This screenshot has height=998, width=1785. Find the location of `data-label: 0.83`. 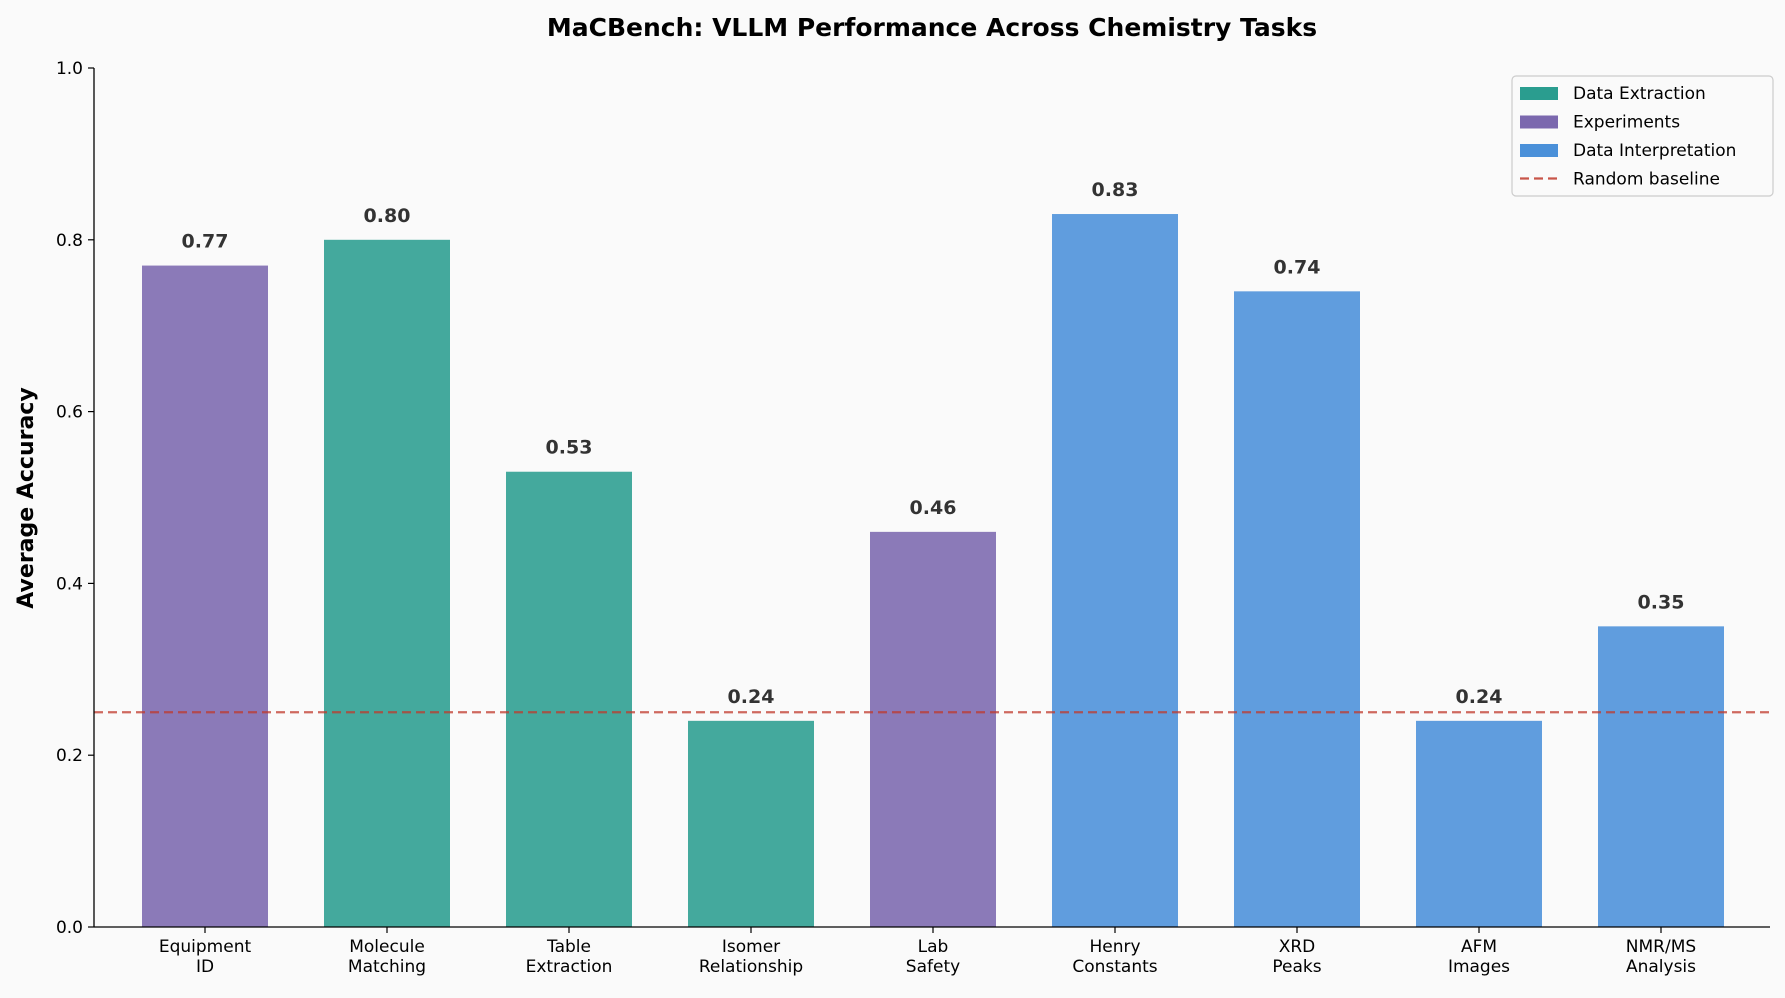

data-label: 0.83 is located at coordinates (1115, 190).